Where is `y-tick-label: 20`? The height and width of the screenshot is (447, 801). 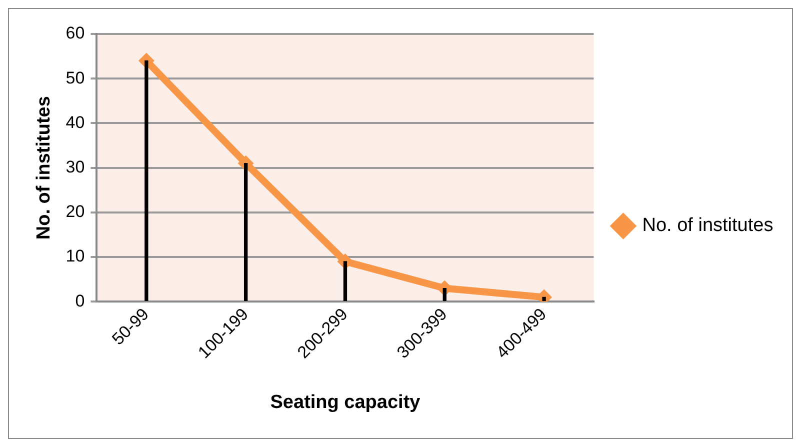 y-tick-label: 20 is located at coordinates (75, 212).